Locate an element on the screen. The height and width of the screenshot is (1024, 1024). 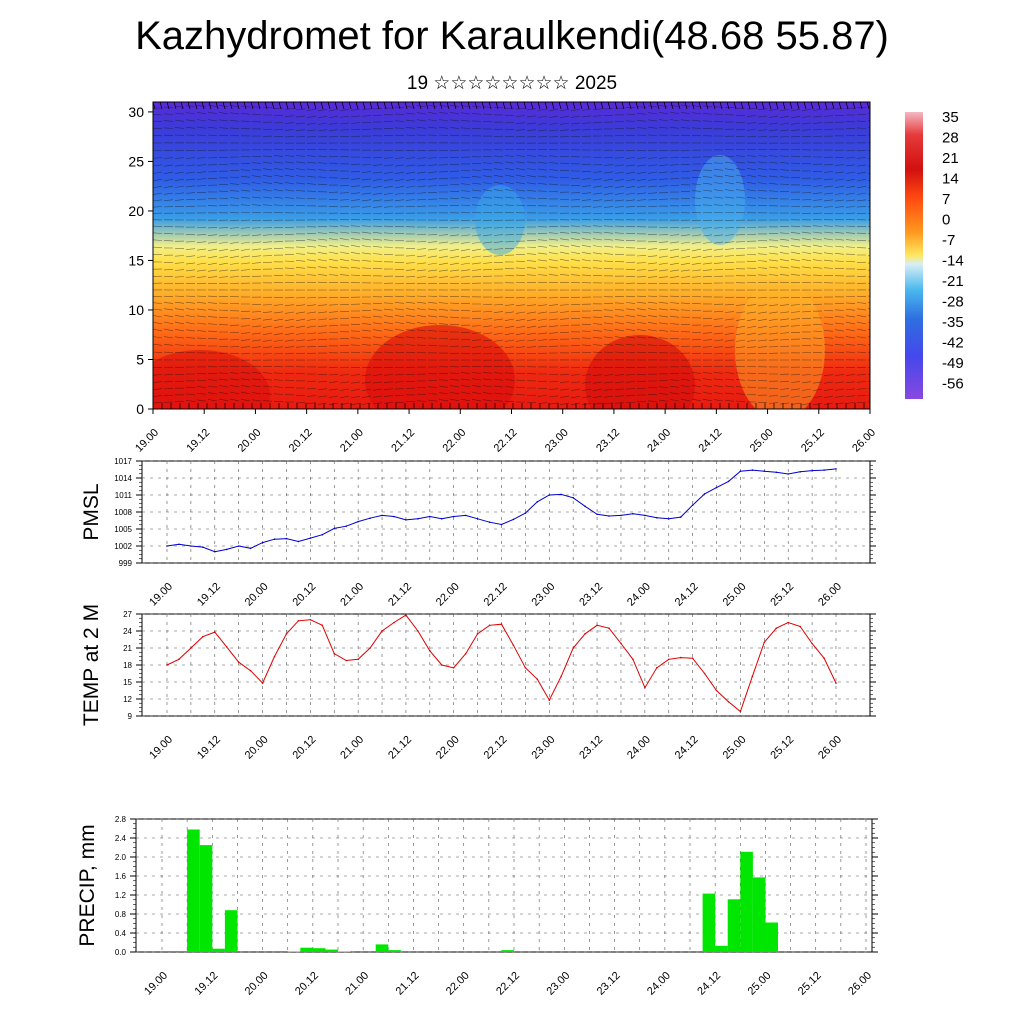
x-tick-label: 19.00 is located at coordinates (161, 595).